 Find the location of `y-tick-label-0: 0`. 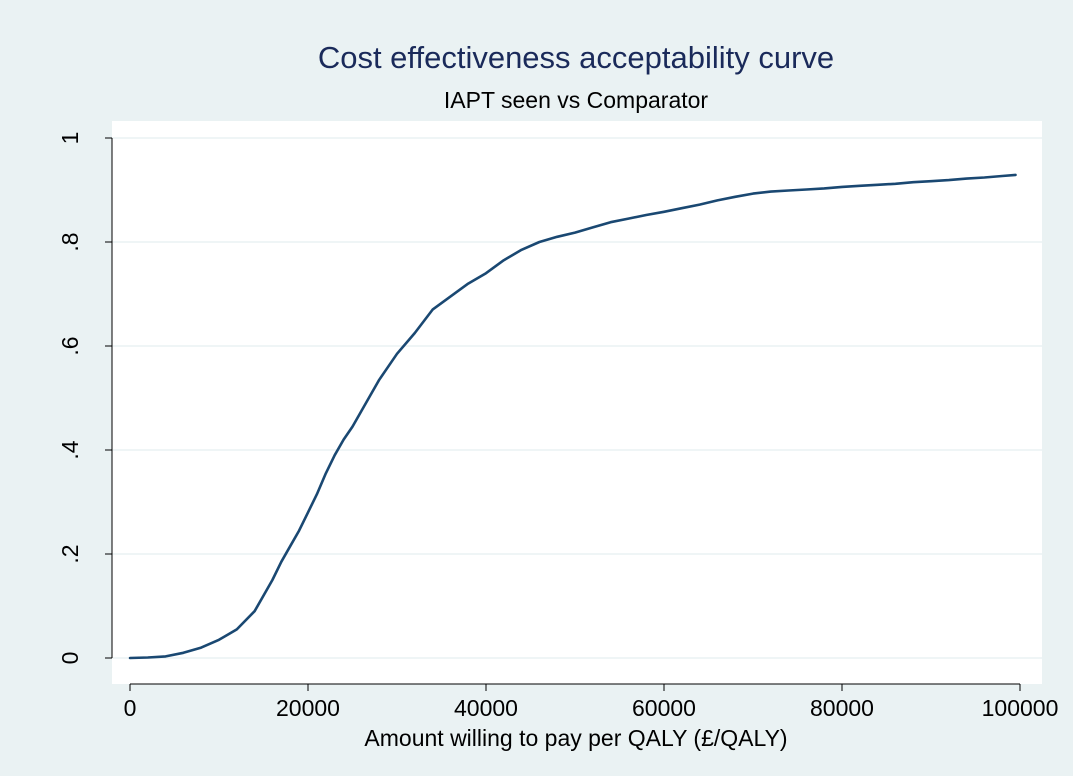

y-tick-label-0: 0 is located at coordinates (70, 658).